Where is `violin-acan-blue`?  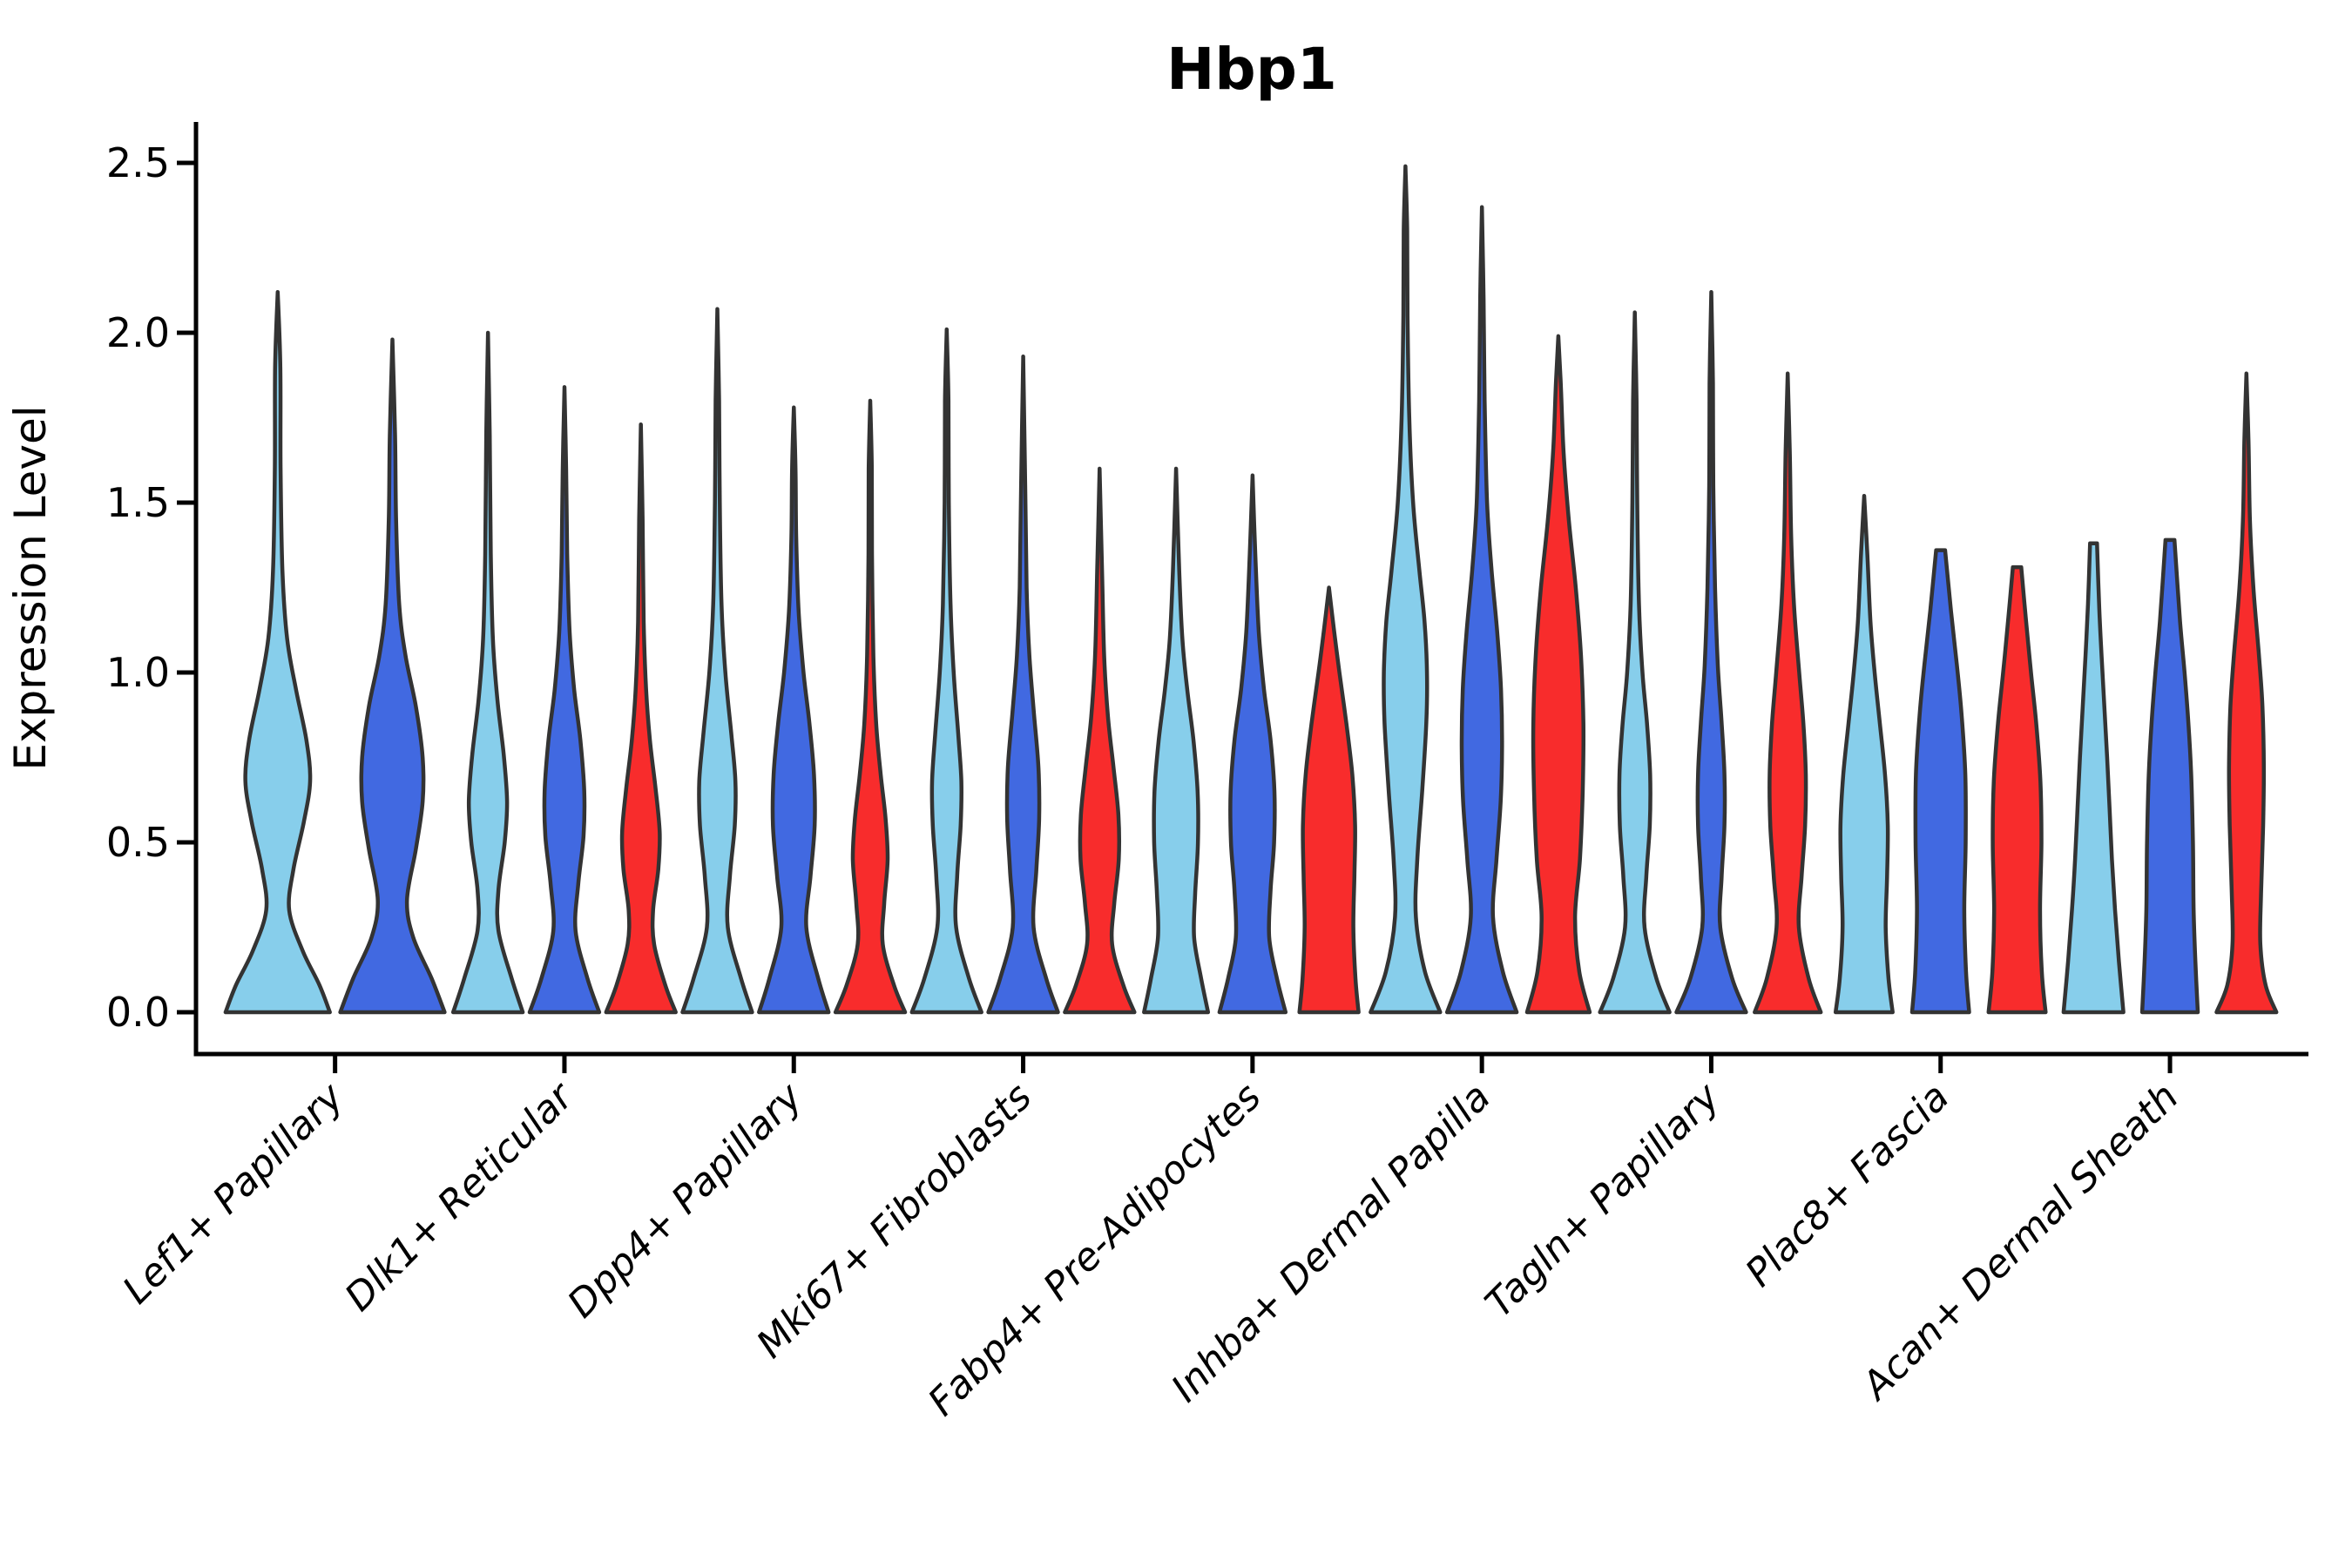
violin-acan-blue is located at coordinates (2170, 776).